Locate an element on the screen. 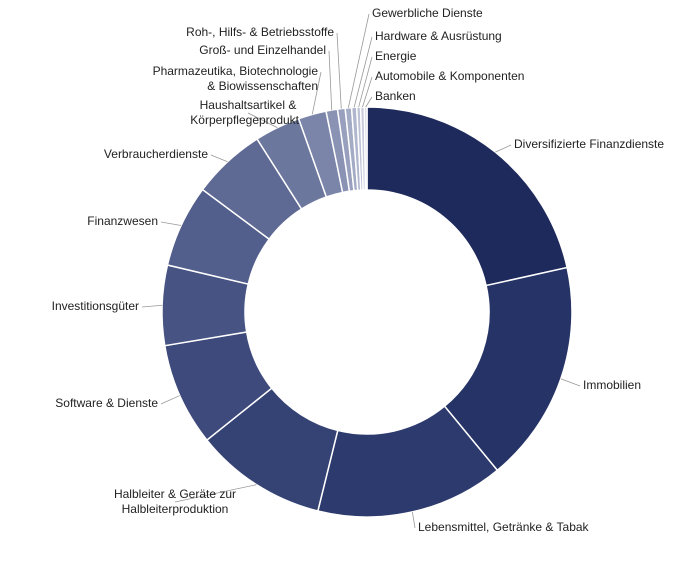 The image size is (683, 562). slice-label: Software & Dienste is located at coordinates (106, 403).